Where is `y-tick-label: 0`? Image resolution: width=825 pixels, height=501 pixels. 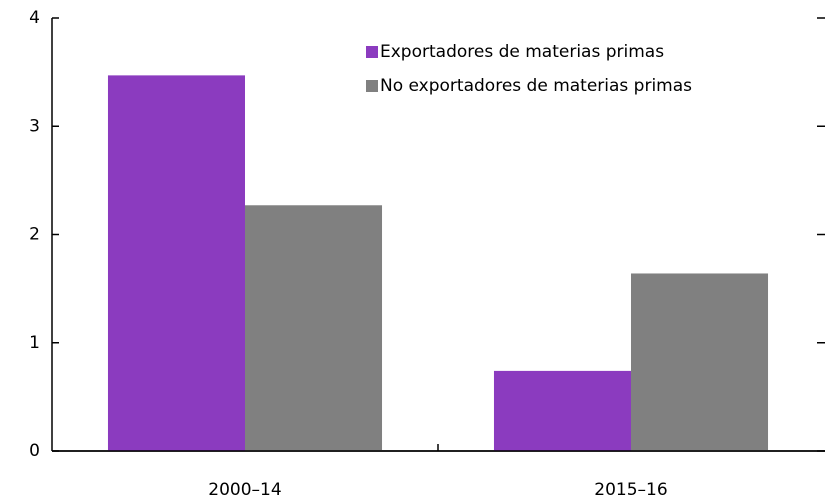
y-tick-label: 0 is located at coordinates (34, 451).